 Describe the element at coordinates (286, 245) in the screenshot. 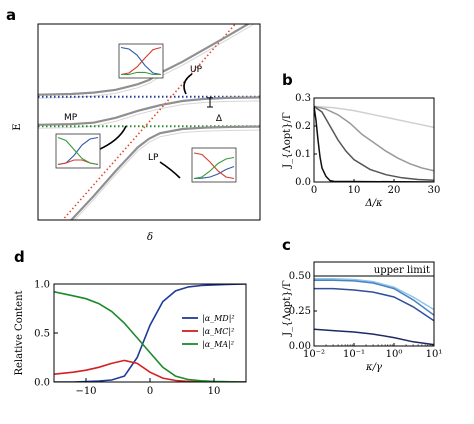

I see `panel-label-c: c` at that location.